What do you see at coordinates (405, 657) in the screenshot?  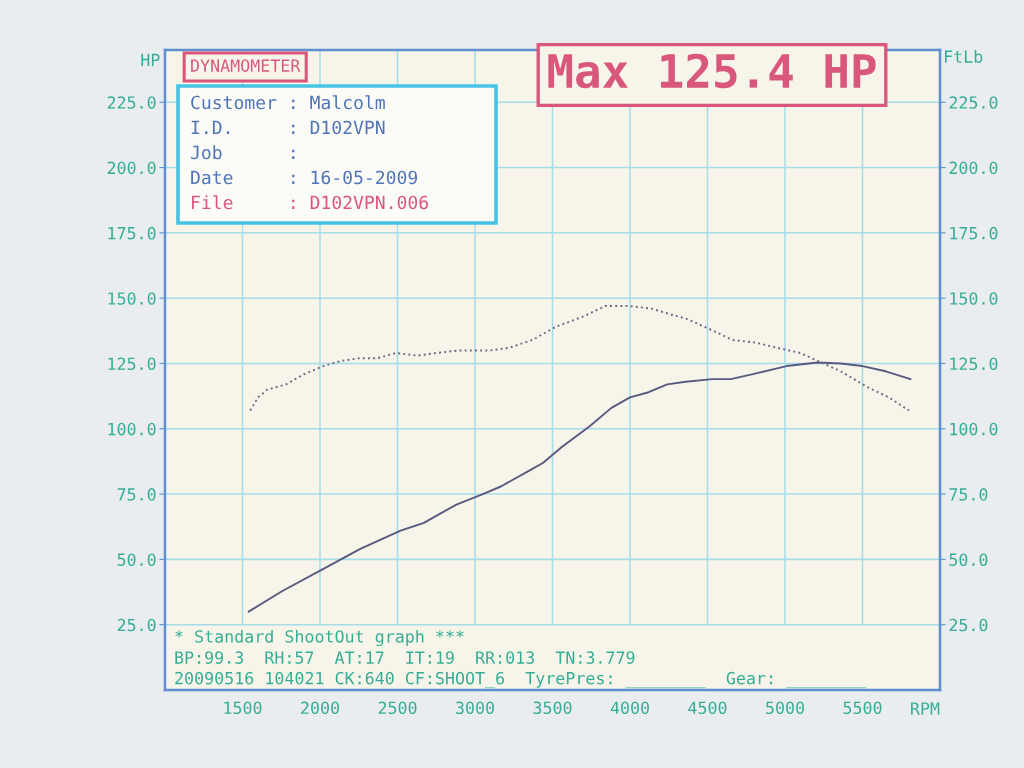 I see `annotation: BP:99.3 RH:57 AT:17 IT:19 RR:013 TN:3.779` at bounding box center [405, 657].